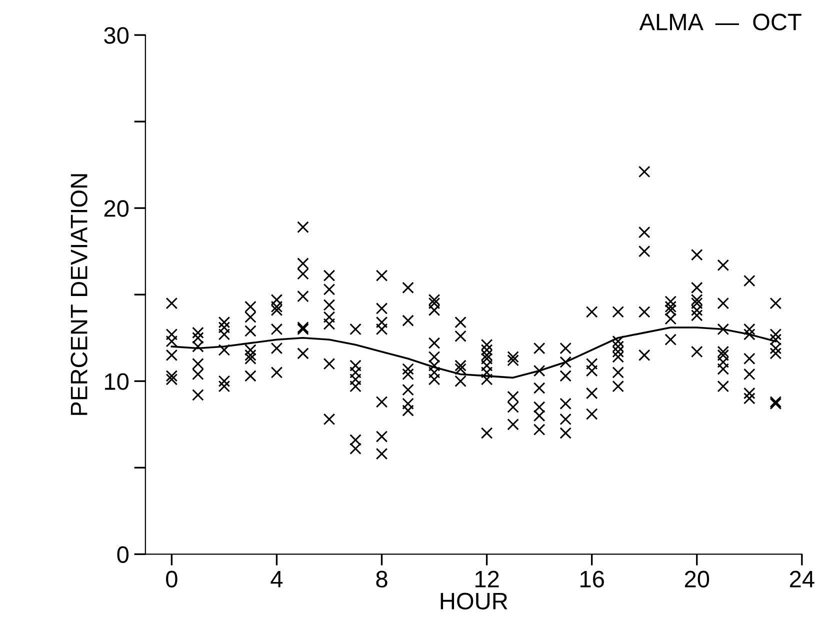 This screenshot has height=637, width=831. What do you see at coordinates (116, 381) in the screenshot?
I see `y-tick-label: 10` at bounding box center [116, 381].